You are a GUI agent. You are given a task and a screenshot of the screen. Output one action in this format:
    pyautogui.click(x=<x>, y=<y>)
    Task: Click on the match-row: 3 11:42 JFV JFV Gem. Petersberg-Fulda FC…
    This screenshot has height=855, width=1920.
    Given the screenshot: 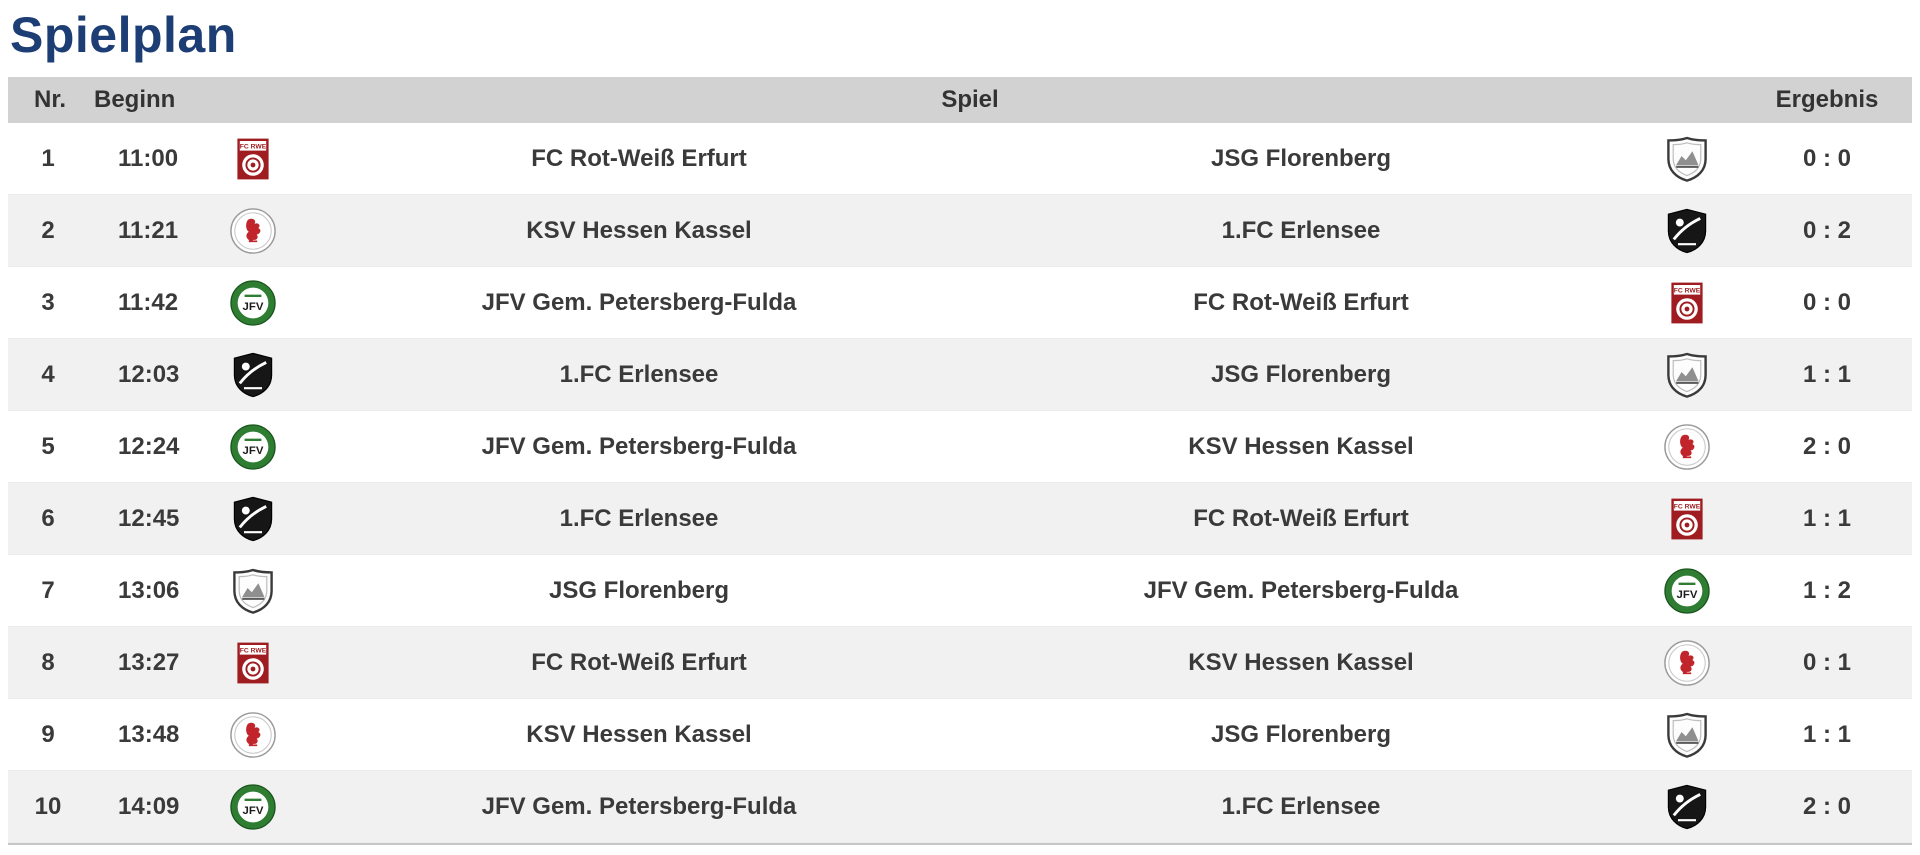 What is the action you would take?
    pyautogui.click(x=960, y=303)
    